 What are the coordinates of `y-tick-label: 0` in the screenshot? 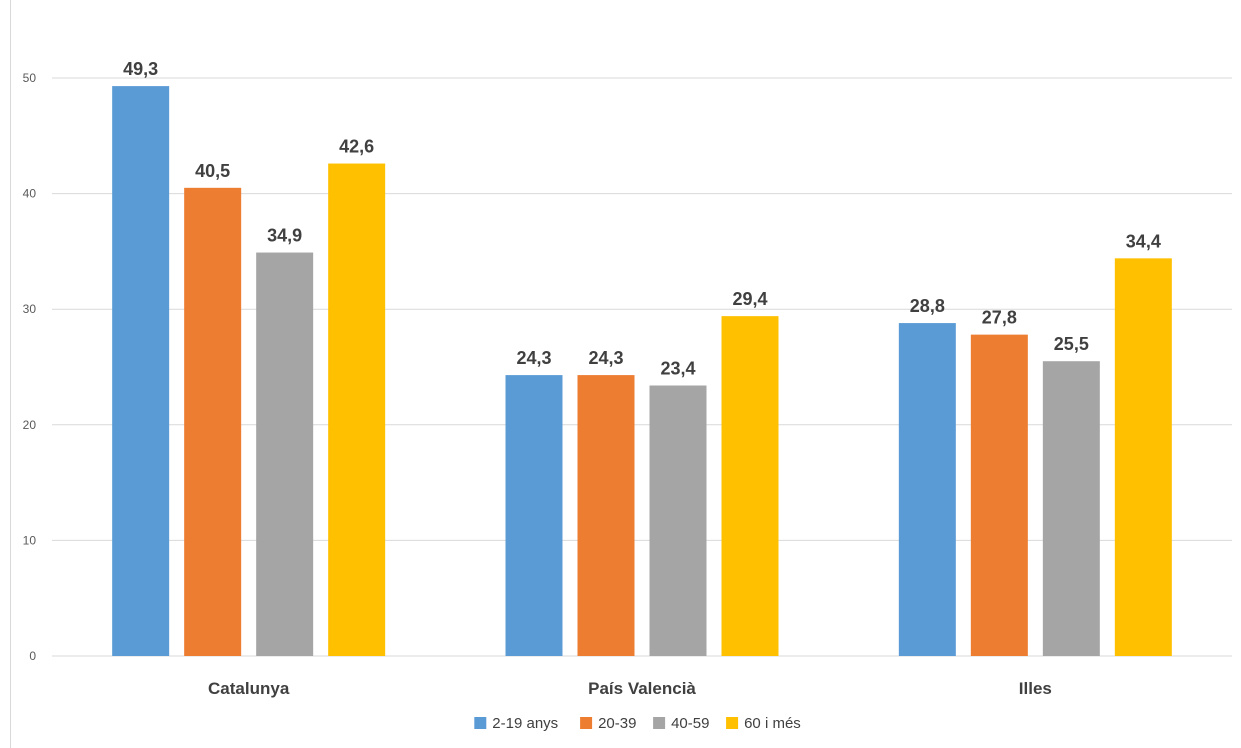 It's located at (32, 656).